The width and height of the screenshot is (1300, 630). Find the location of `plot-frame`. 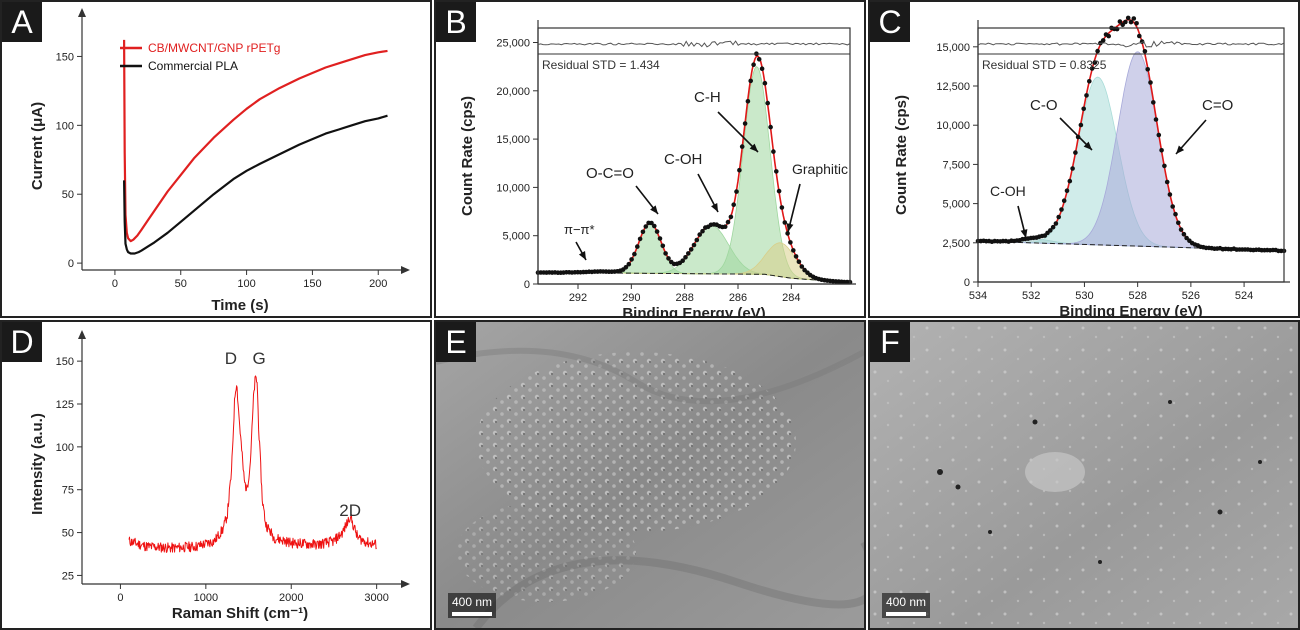

plot-frame is located at coordinates (694, 156).